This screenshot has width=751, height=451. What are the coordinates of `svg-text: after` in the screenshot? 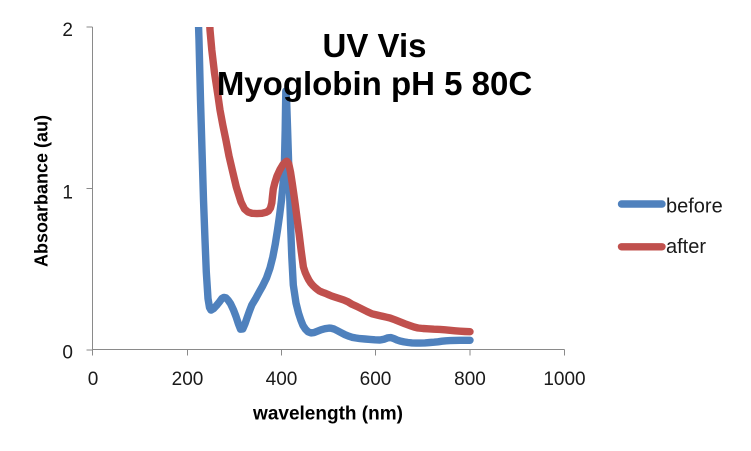 It's located at (686, 247).